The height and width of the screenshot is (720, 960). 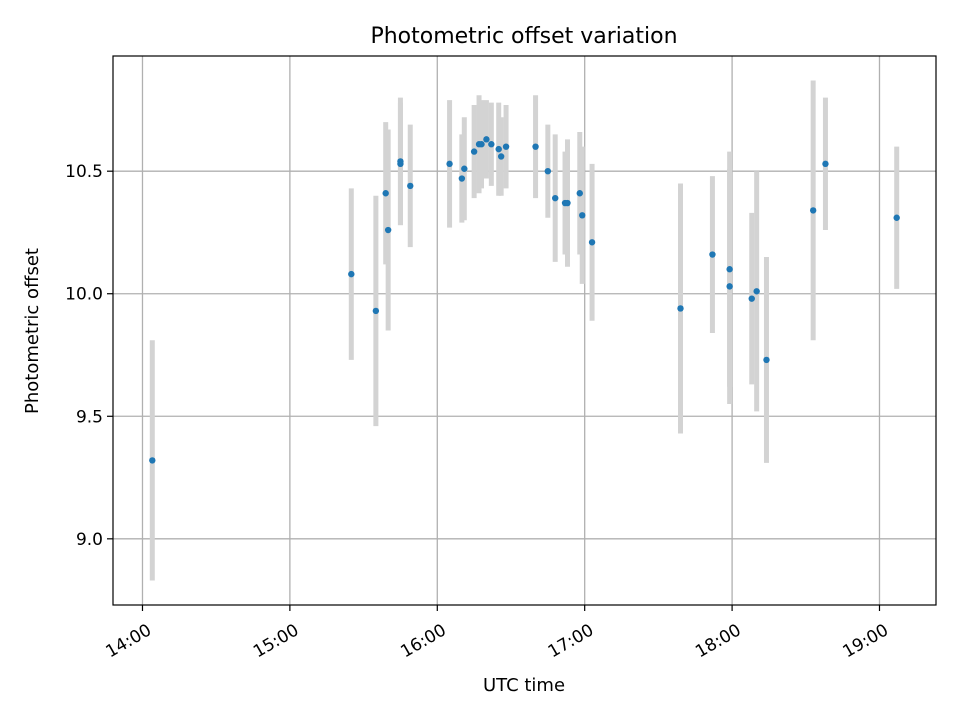 What do you see at coordinates (89, 540) in the screenshot?
I see `y-tick-label: 9.0` at bounding box center [89, 540].